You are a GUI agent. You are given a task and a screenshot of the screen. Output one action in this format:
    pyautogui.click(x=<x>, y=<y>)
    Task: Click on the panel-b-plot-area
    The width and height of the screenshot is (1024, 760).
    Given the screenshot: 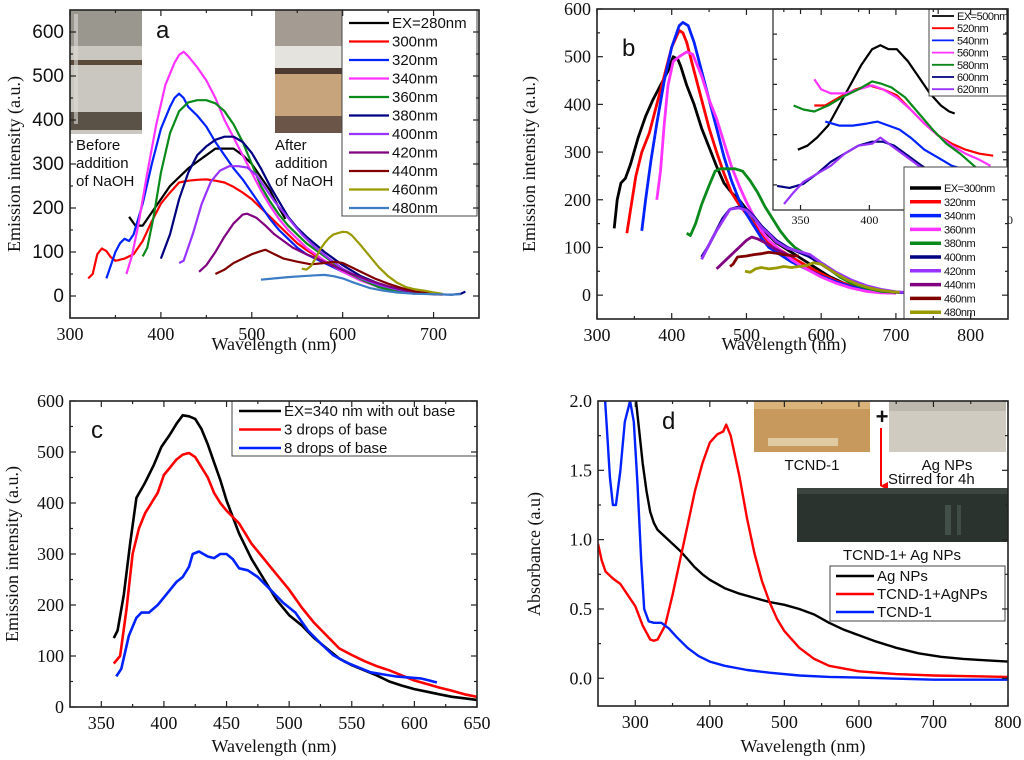 What is the action you would take?
    pyautogui.click(x=761, y=158)
    